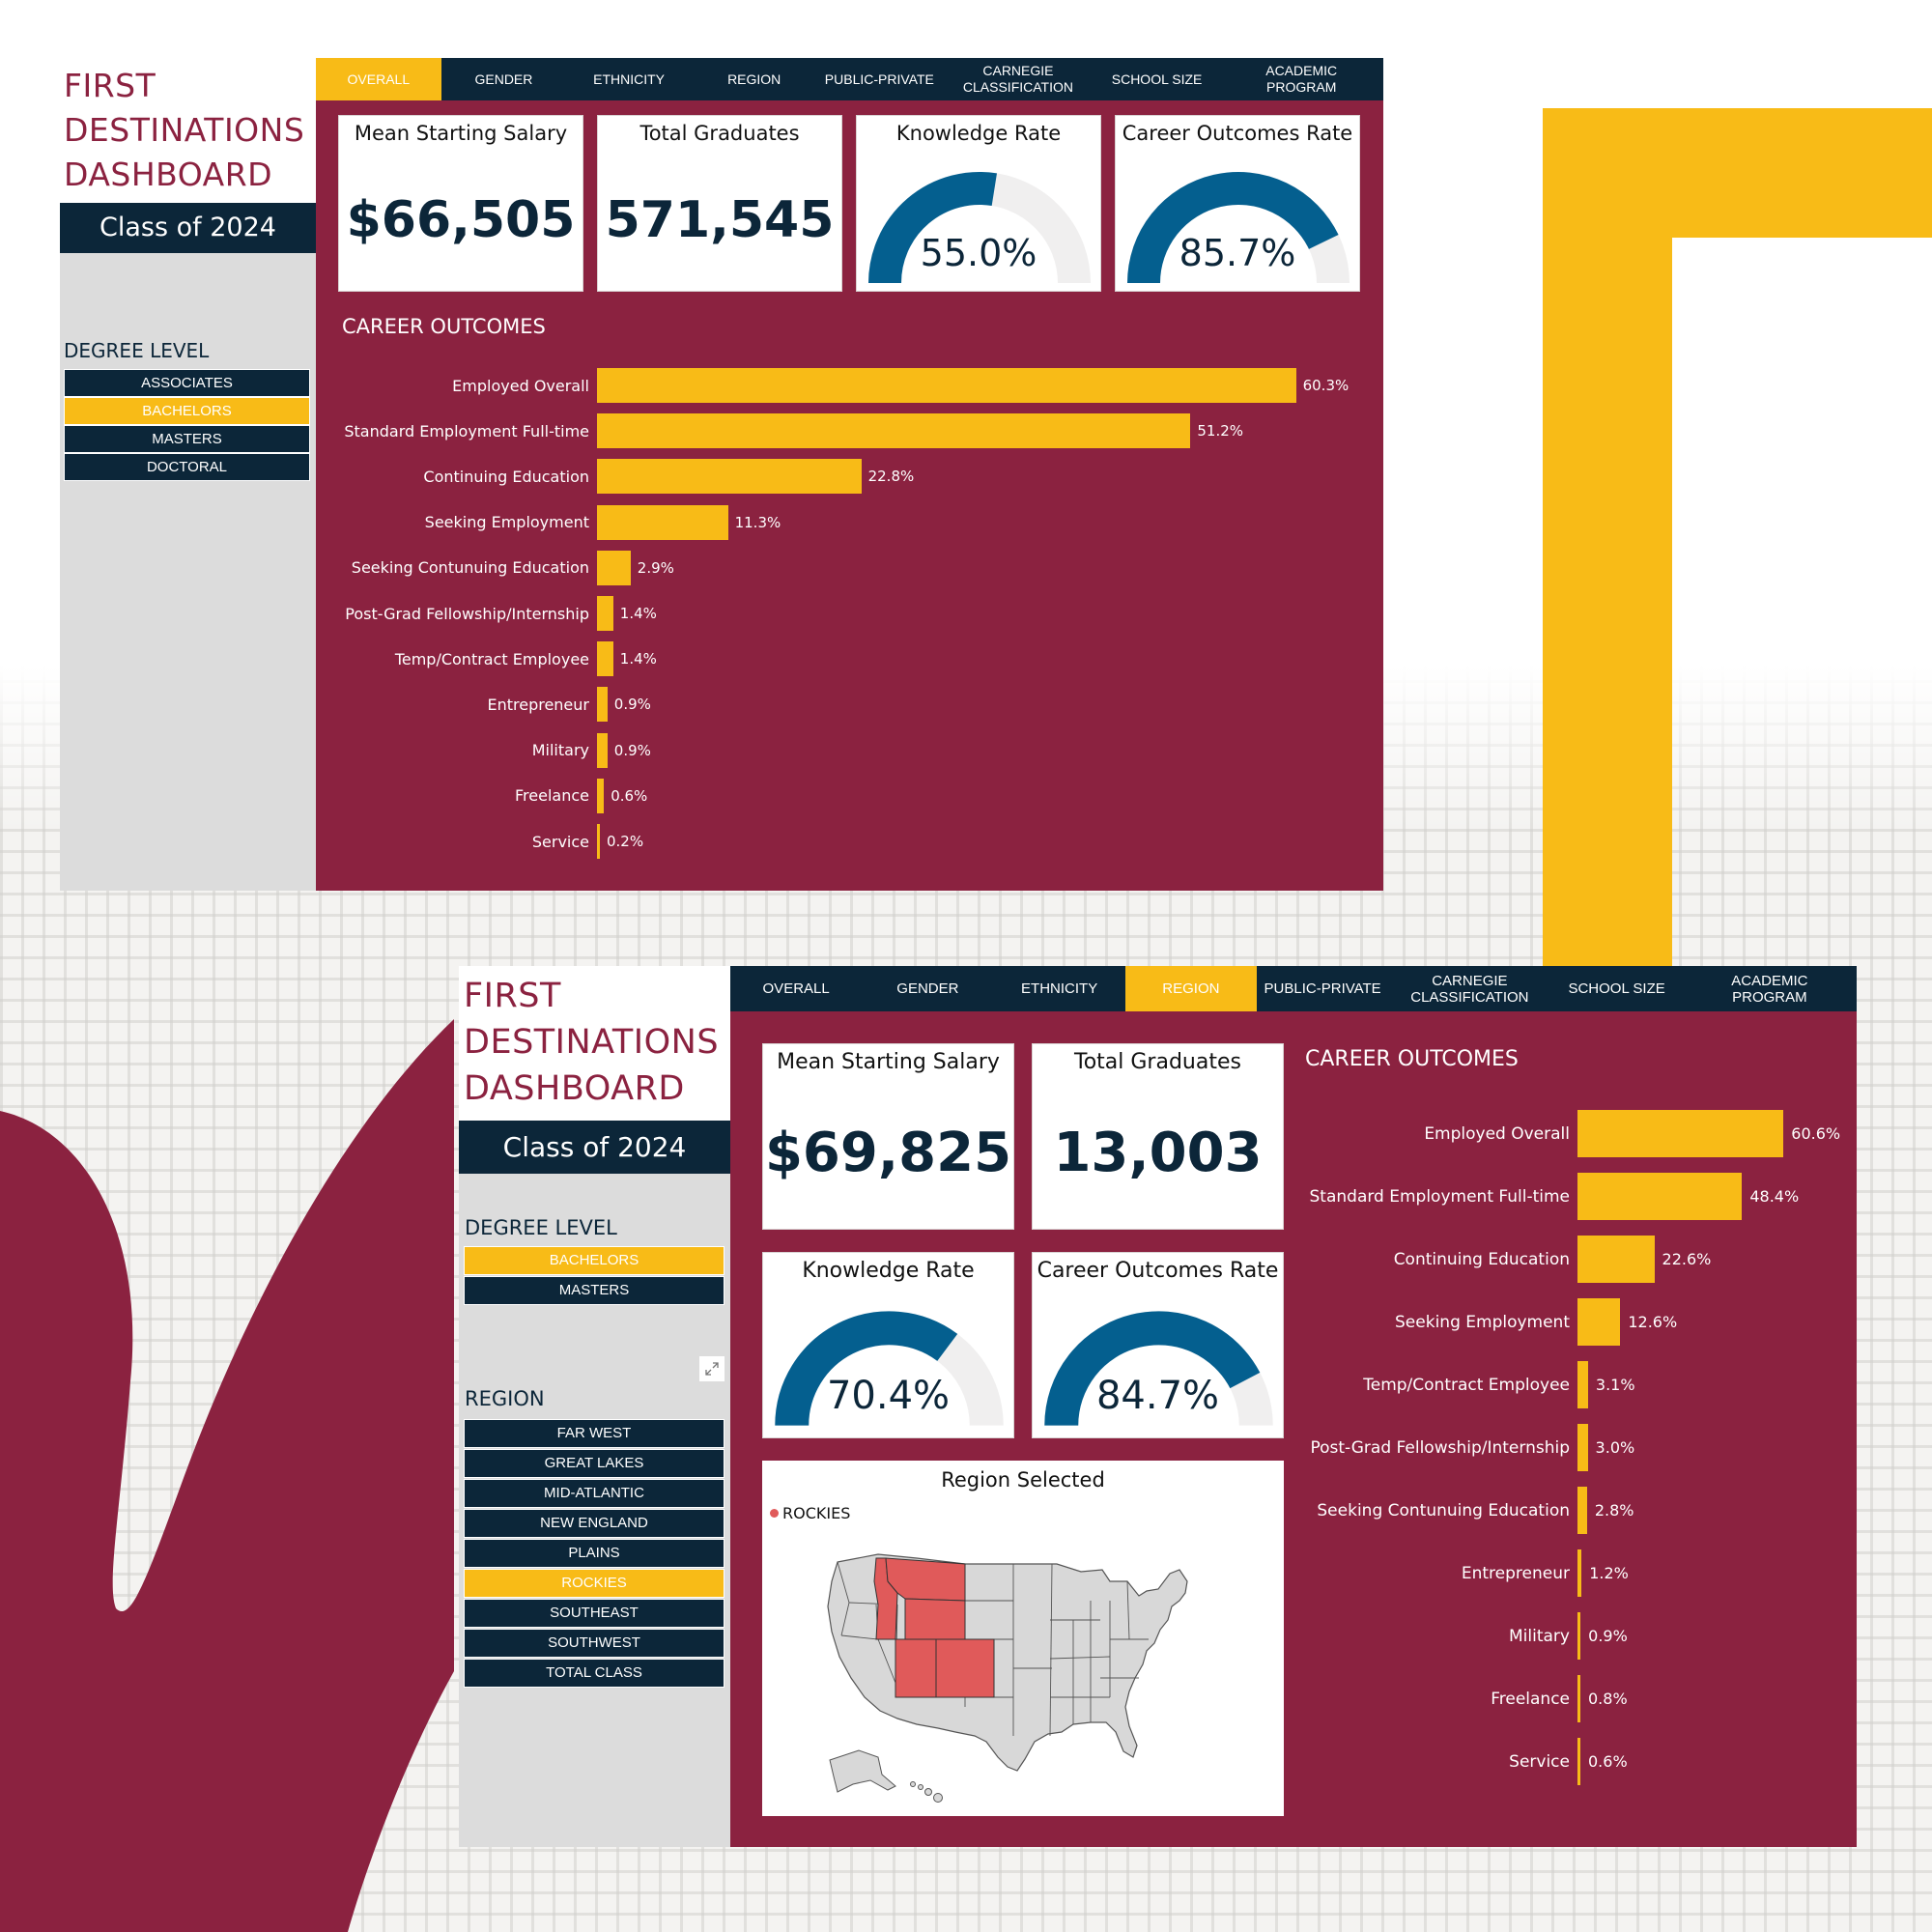 The image size is (1932, 1932). What do you see at coordinates (227, 1475) in the screenshot?
I see `decorative-maroon-swoosh` at bounding box center [227, 1475].